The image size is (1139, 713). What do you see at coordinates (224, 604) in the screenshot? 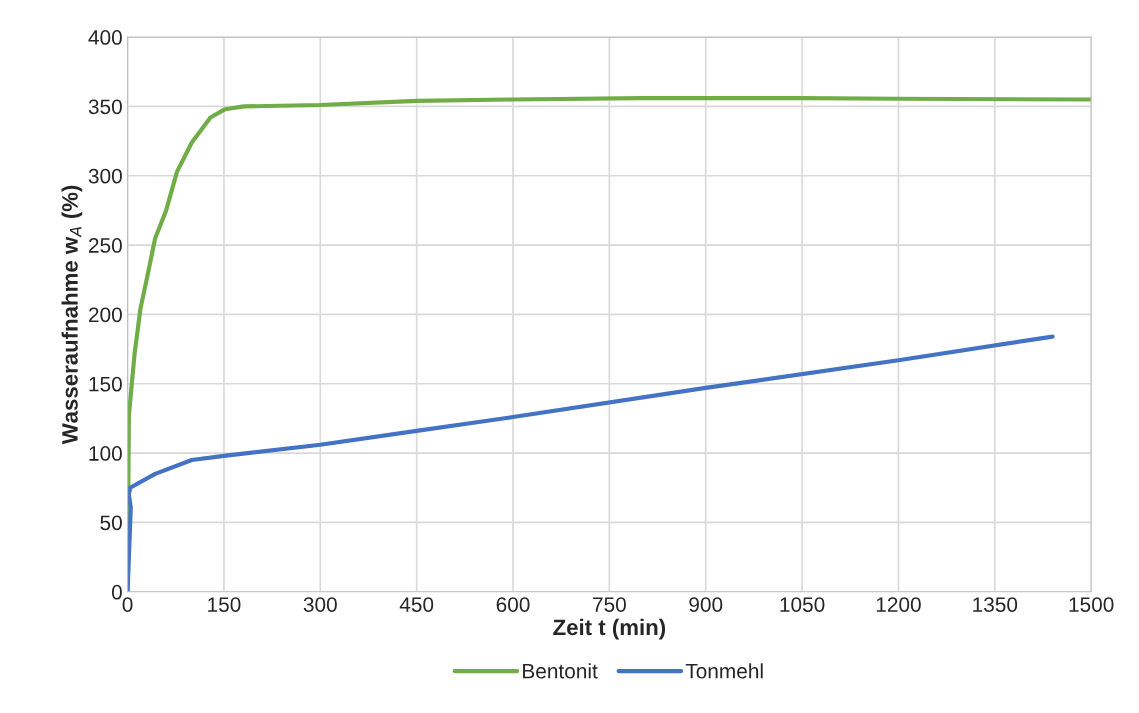
I see `x-tick-label: 150` at bounding box center [224, 604].